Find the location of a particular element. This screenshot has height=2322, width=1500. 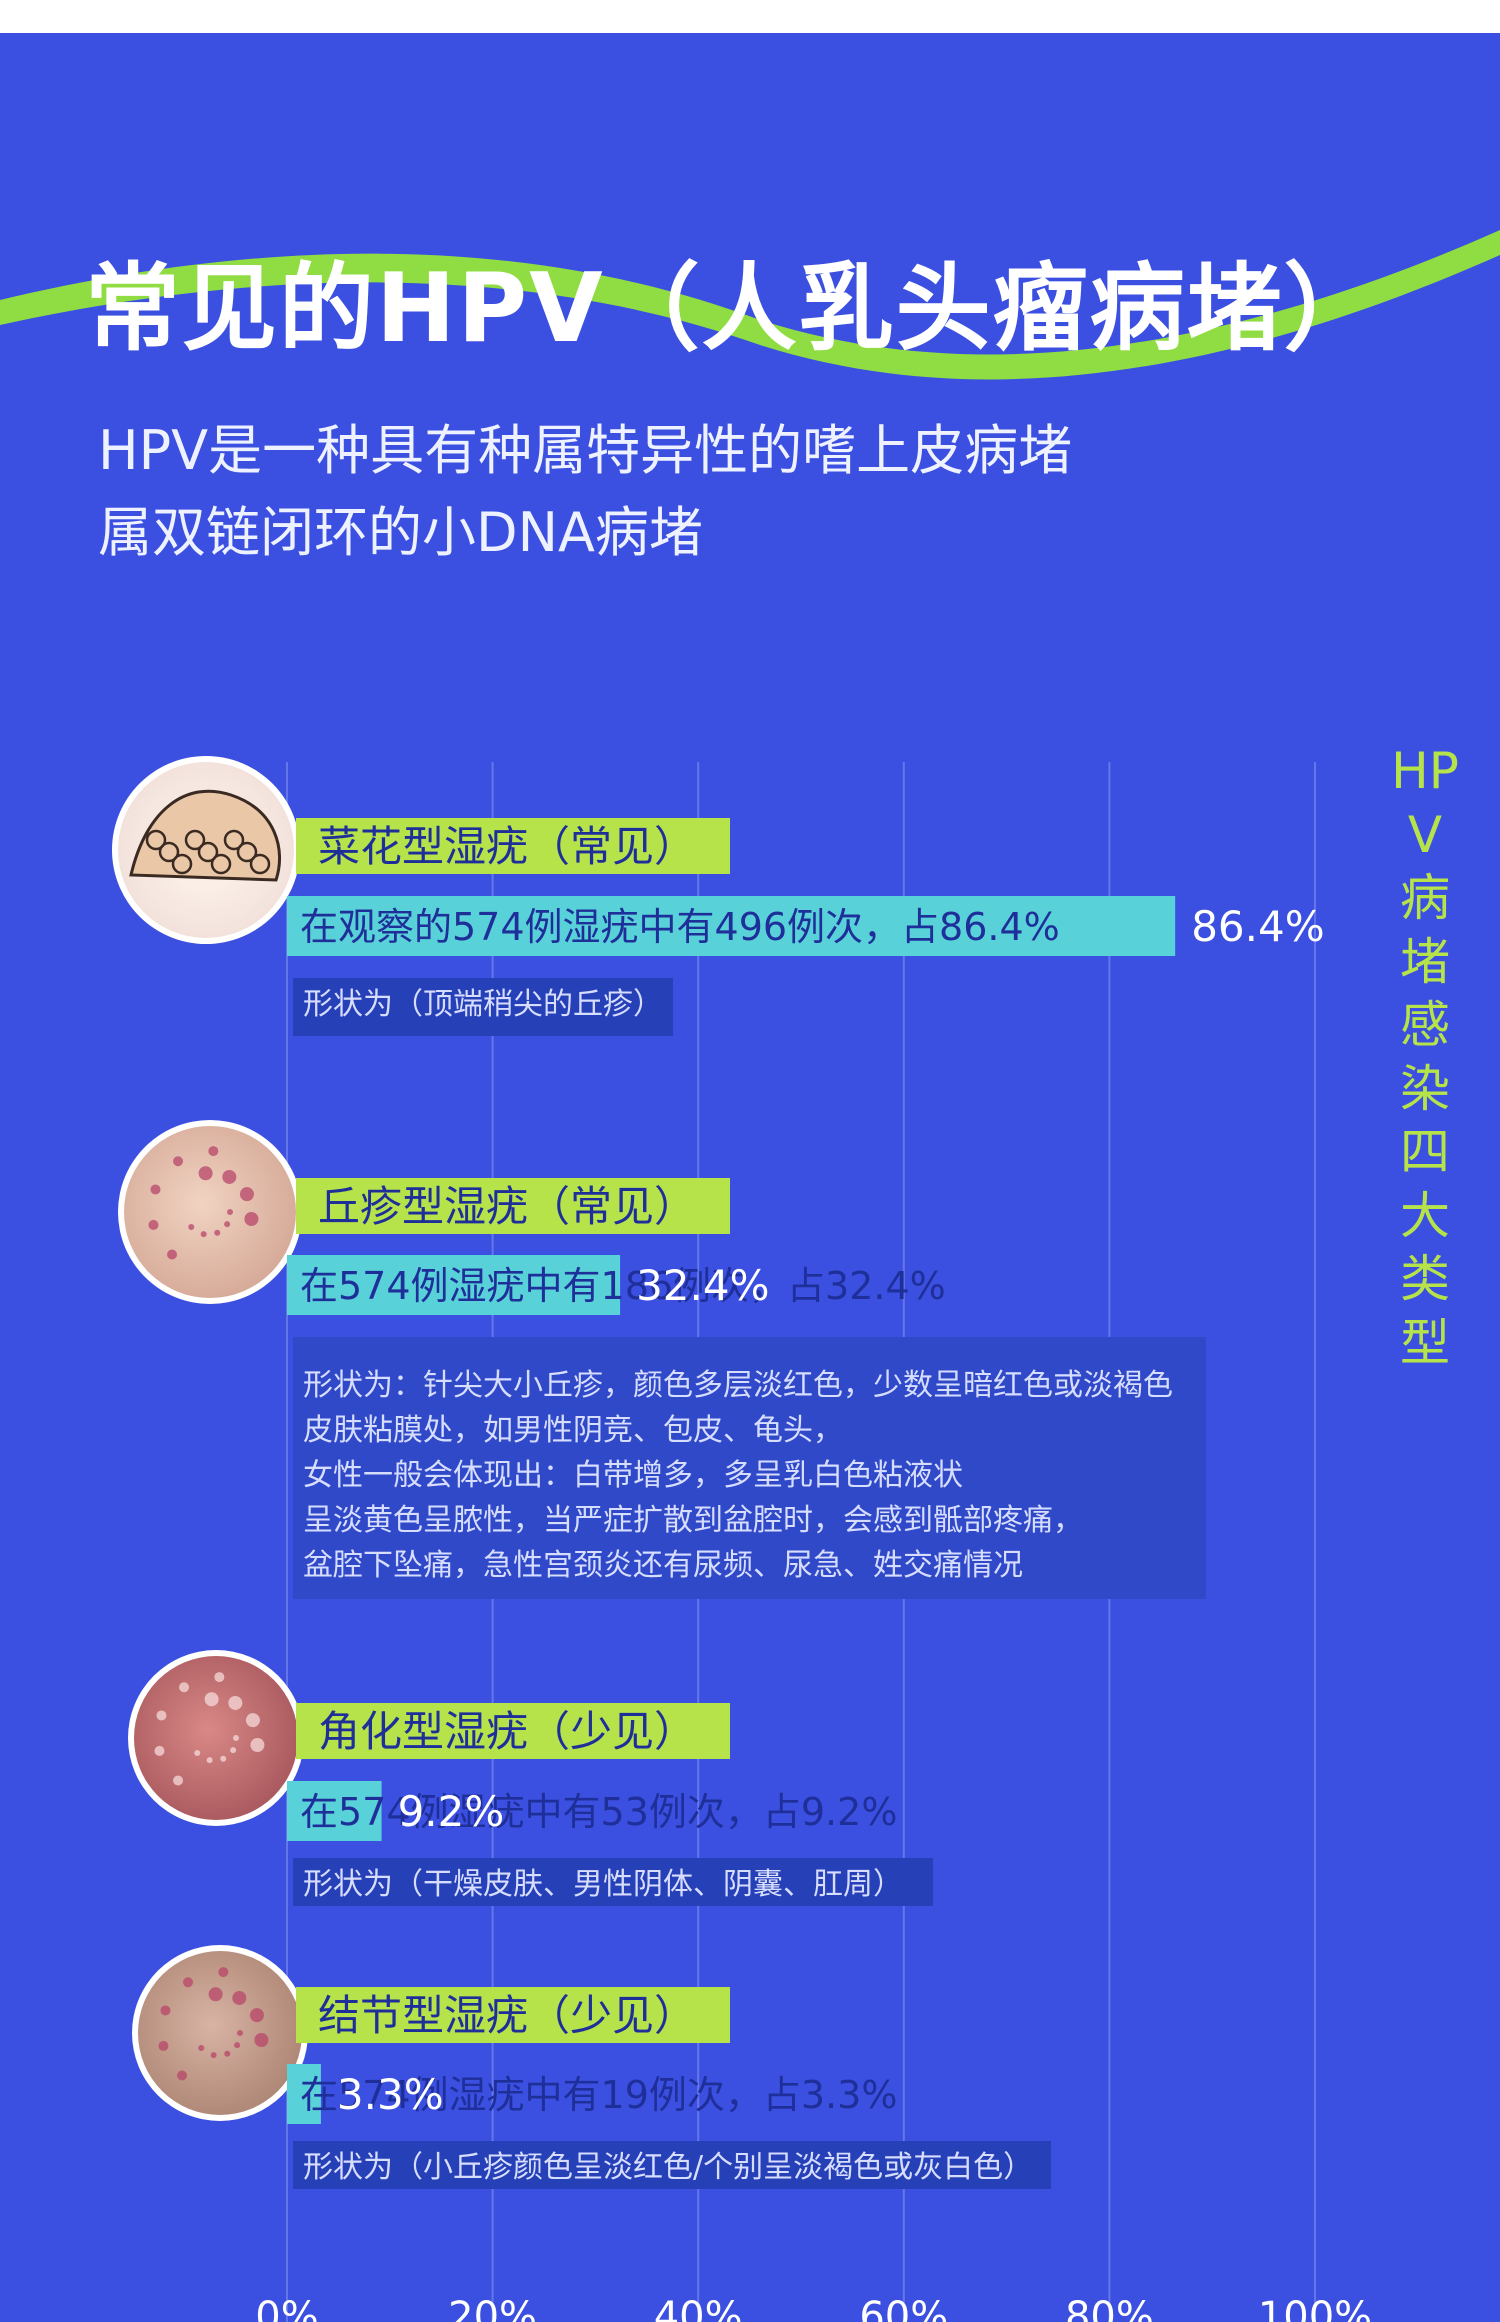

x-tick-label: 60% is located at coordinates (903, 2308).